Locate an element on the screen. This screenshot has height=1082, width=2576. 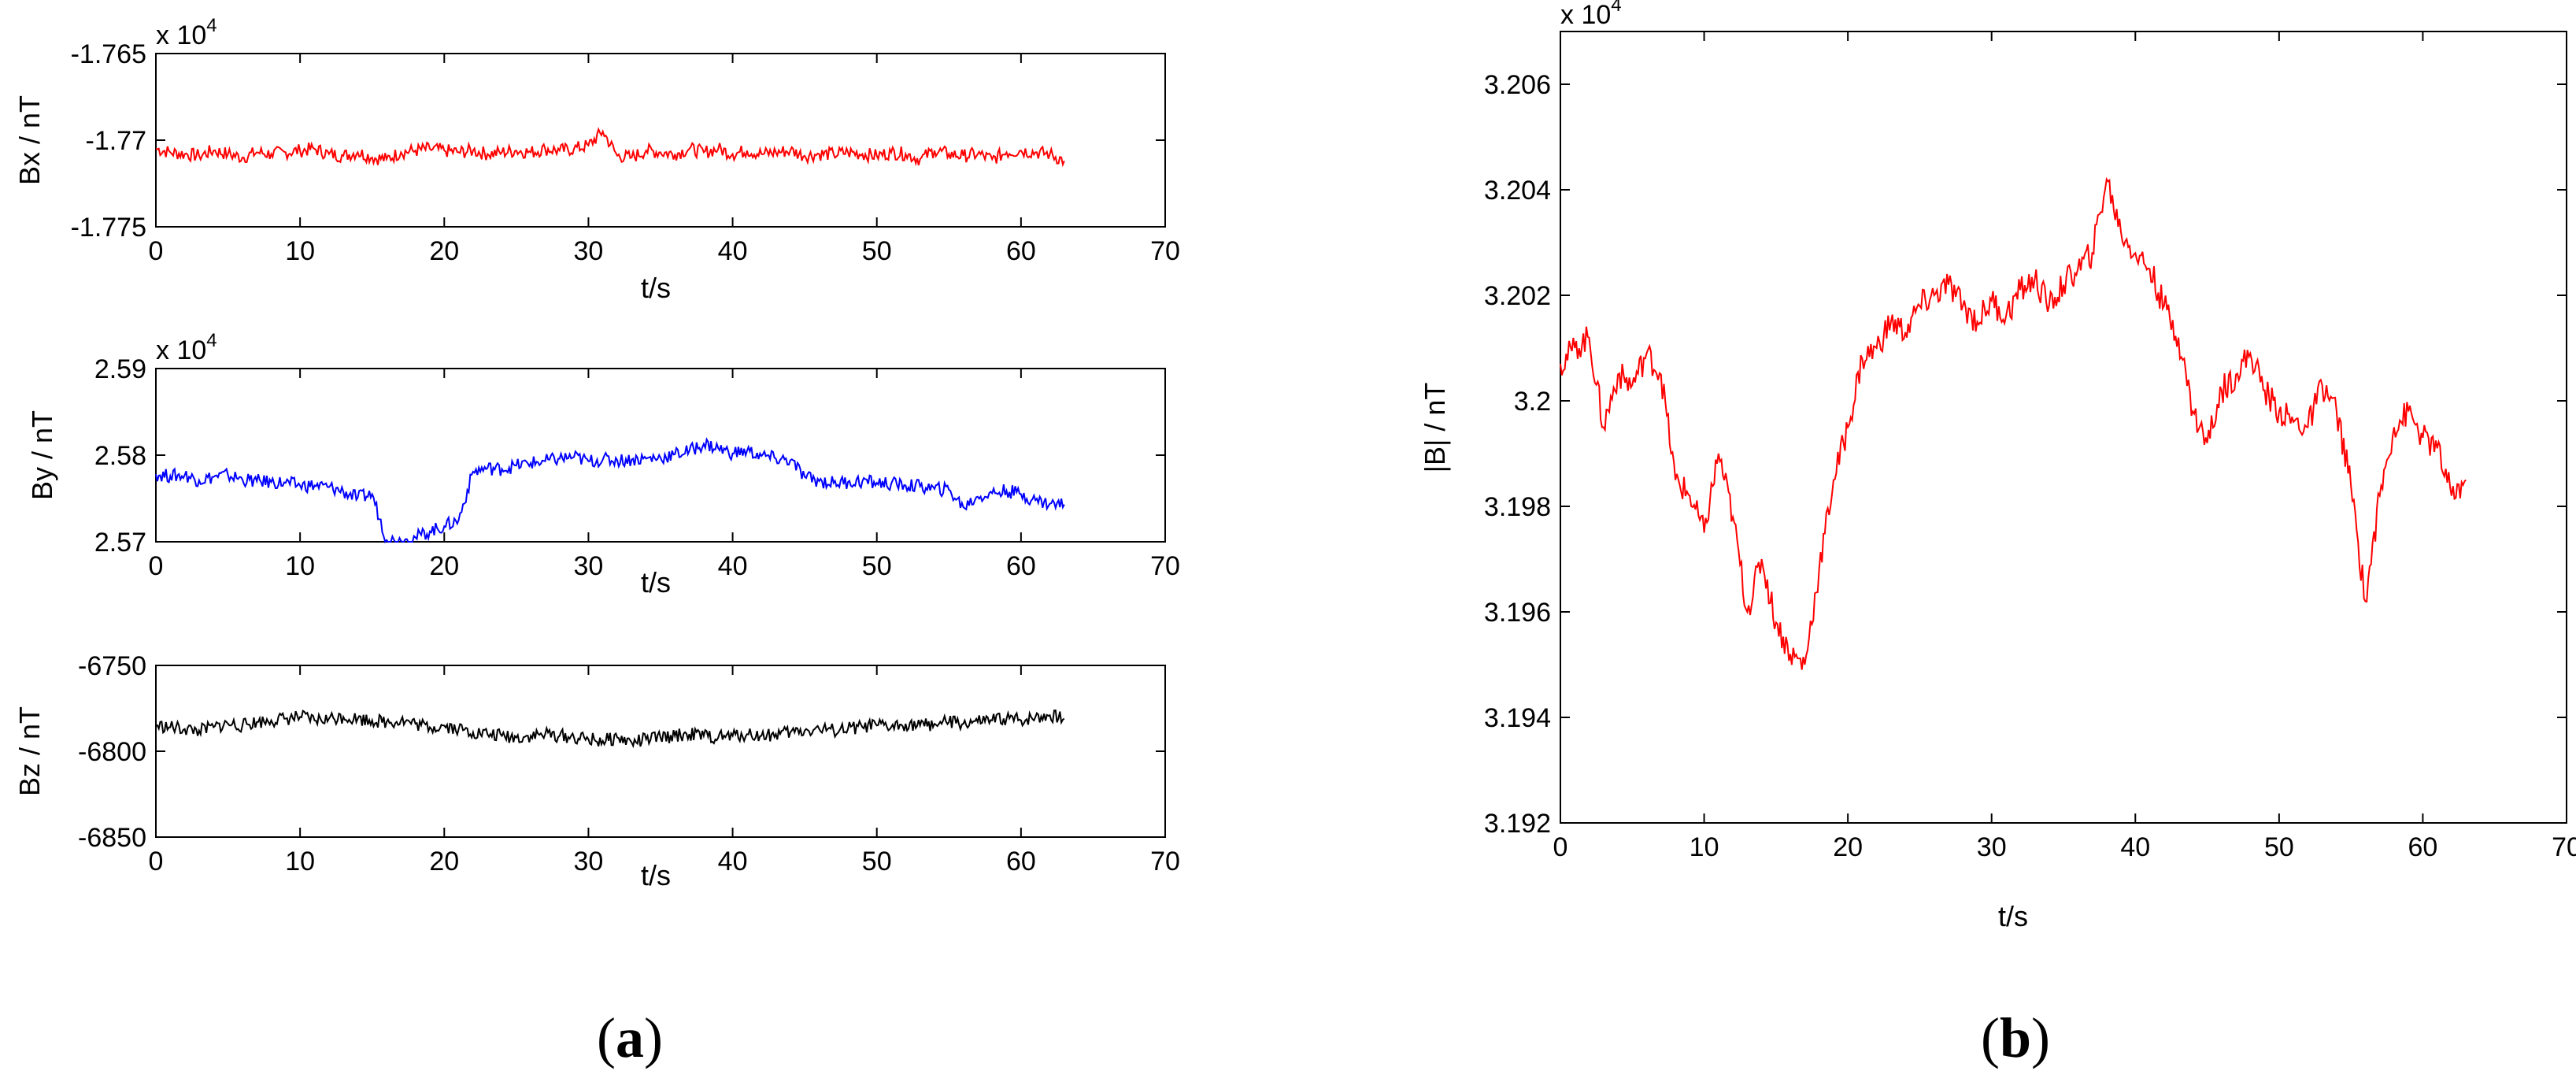
by-x-tick-label: 60 is located at coordinates (1021, 566).